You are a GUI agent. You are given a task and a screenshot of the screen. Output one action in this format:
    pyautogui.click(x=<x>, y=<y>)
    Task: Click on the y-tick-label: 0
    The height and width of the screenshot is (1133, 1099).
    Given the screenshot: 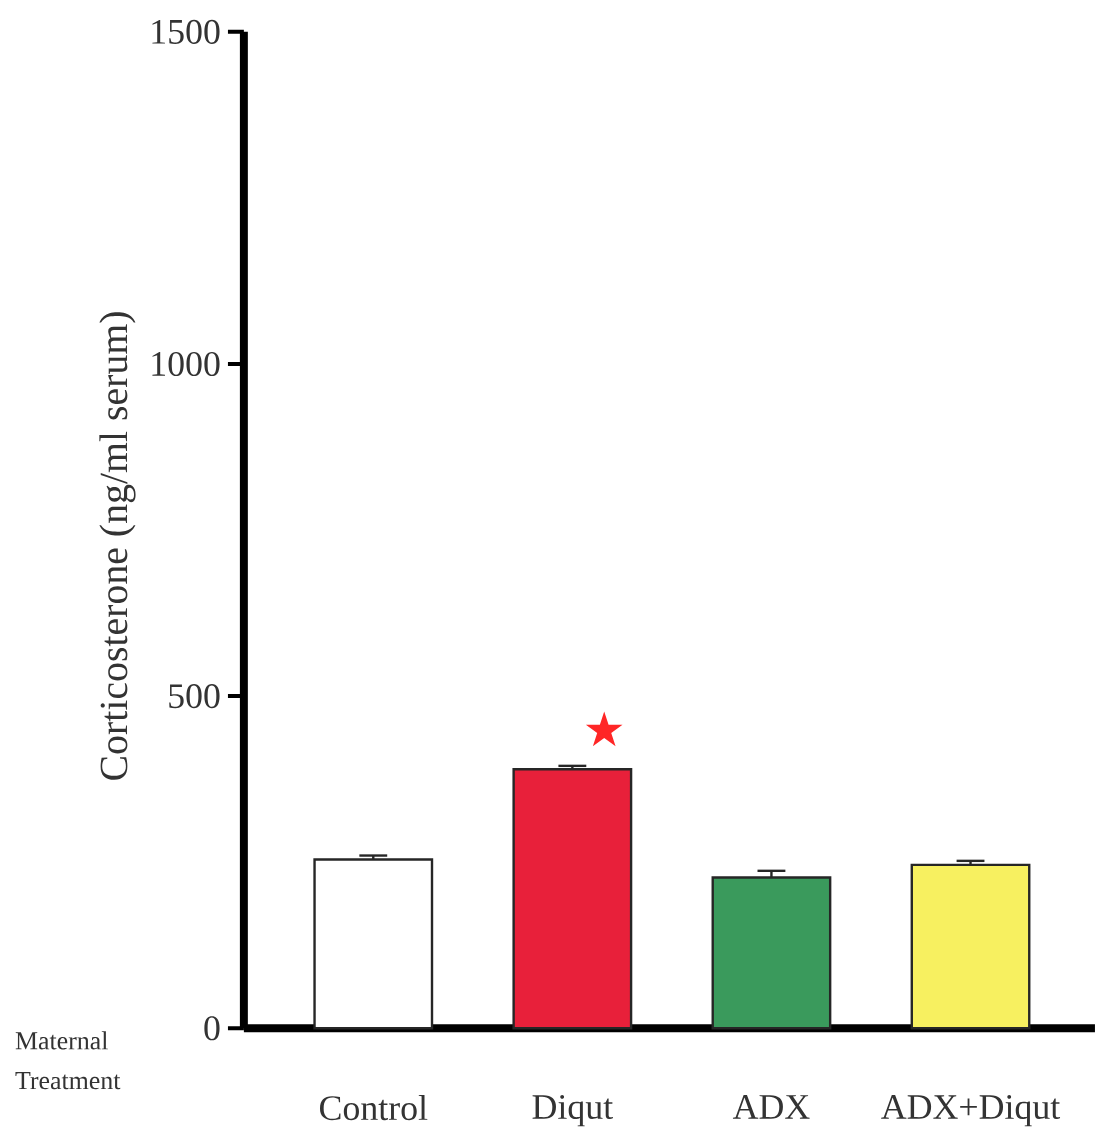 What is the action you would take?
    pyautogui.click(x=212, y=1028)
    